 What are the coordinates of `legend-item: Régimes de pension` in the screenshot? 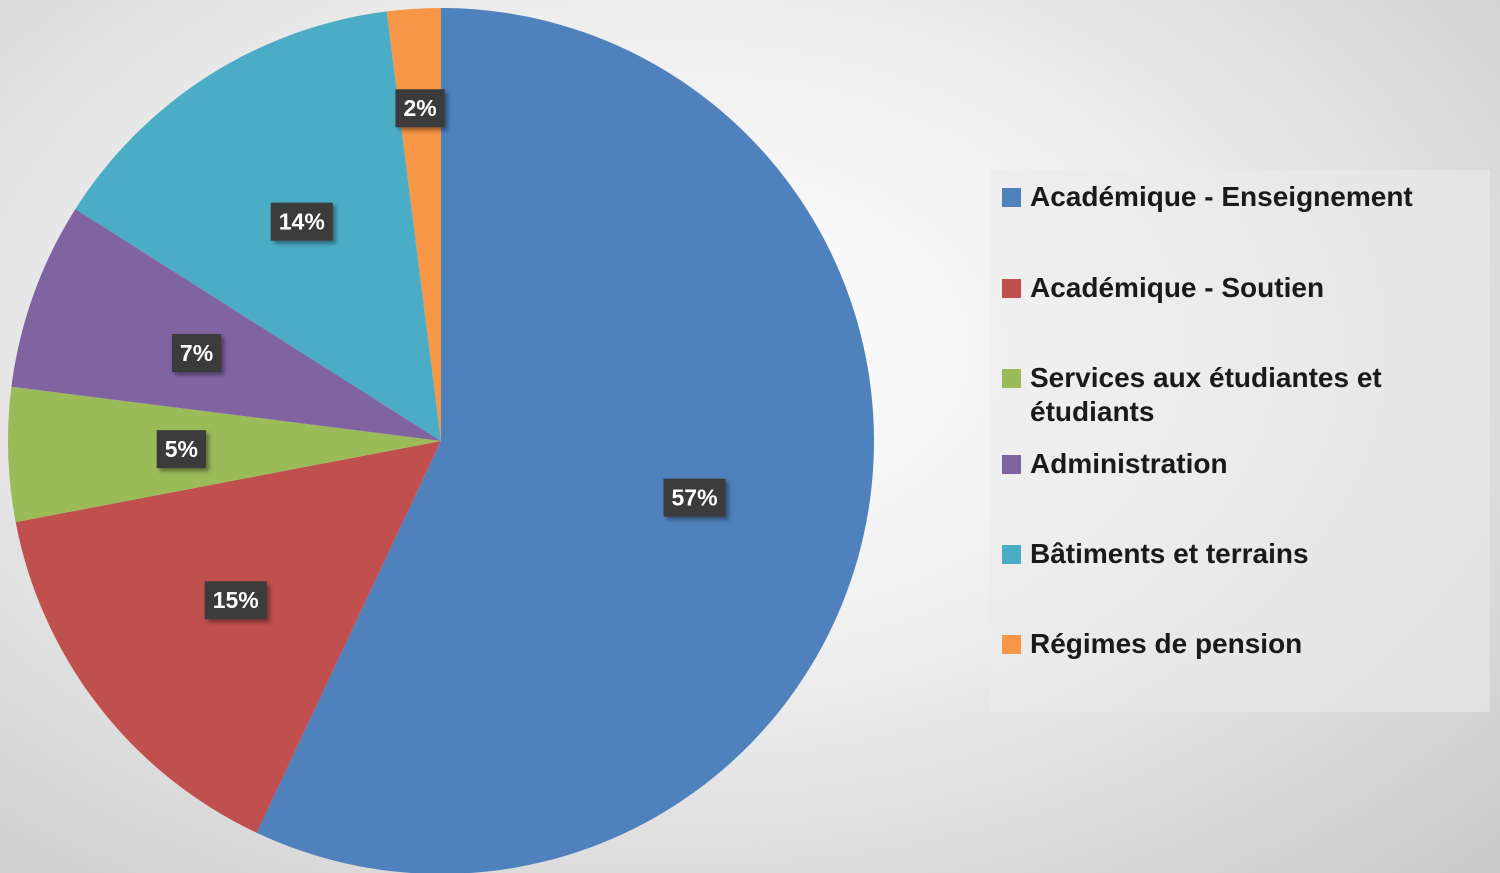 It's located at (1243, 644).